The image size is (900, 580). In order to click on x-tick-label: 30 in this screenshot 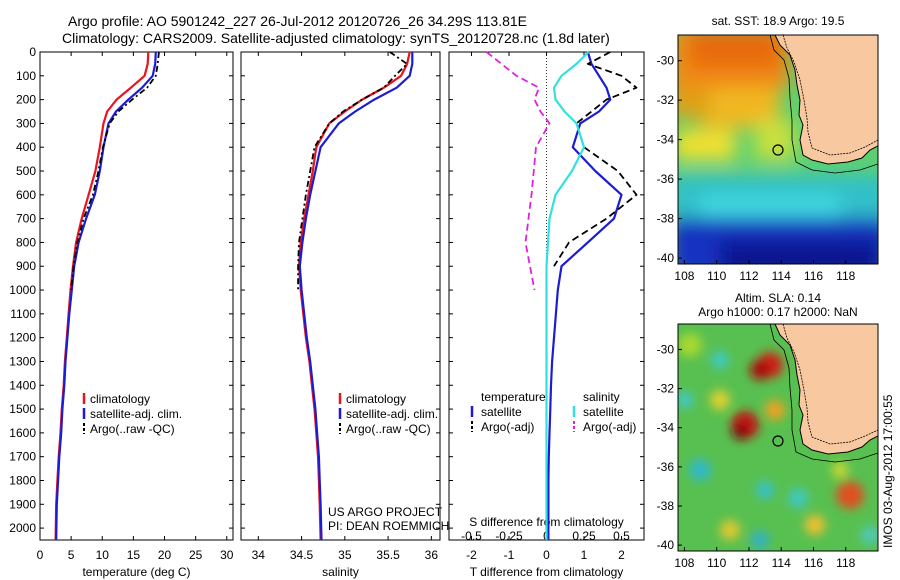, I will do `click(227, 555)`.